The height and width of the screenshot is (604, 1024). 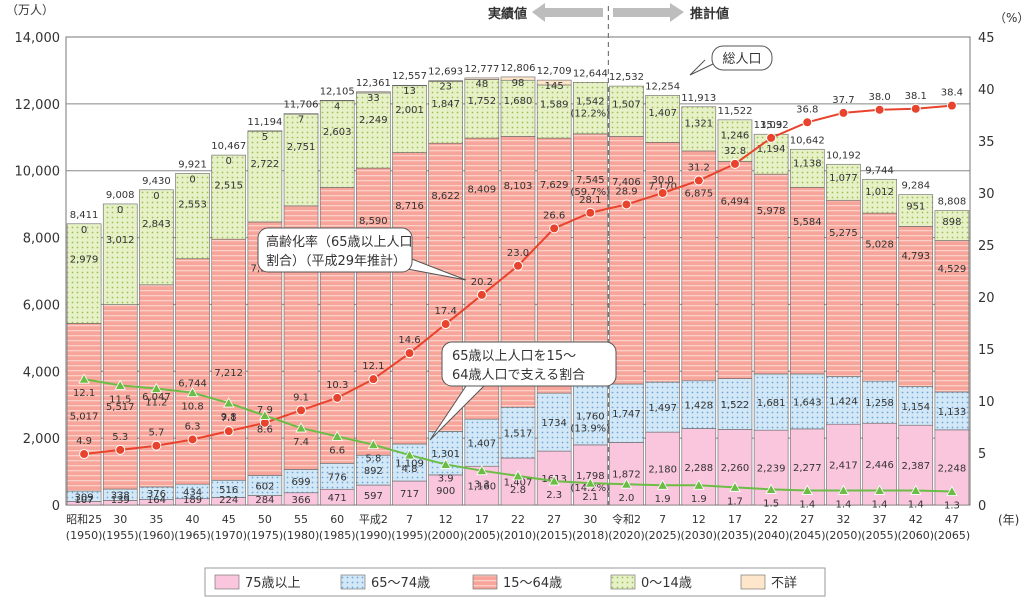 What do you see at coordinates (482, 487) in the screenshot?
I see `bar-value-label-age75: 1,160` at bounding box center [482, 487].